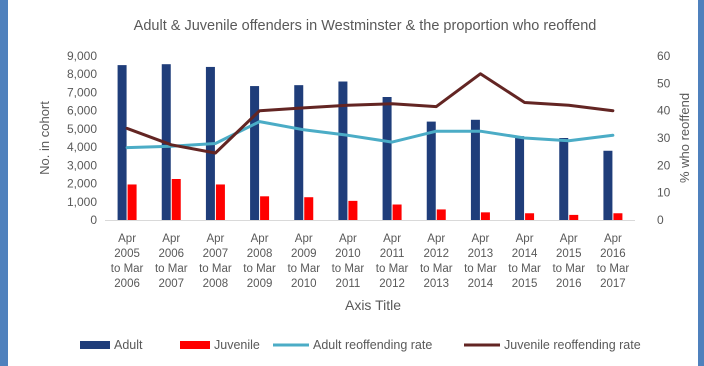 The image size is (704, 366). What do you see at coordinates (128, 345) in the screenshot?
I see `legend-label-adult: Adult` at bounding box center [128, 345].